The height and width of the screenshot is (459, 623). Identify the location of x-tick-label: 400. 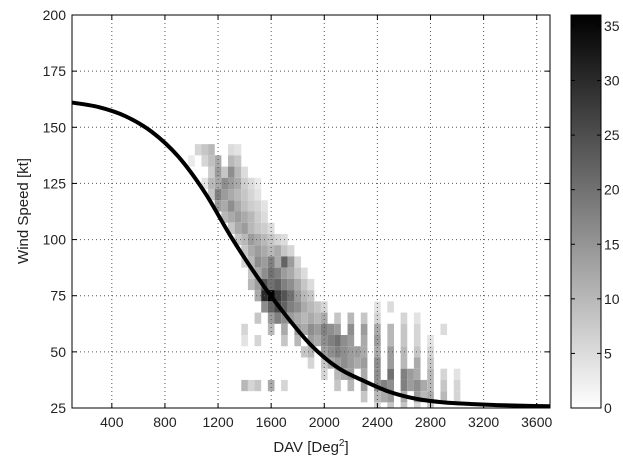
(112, 422).